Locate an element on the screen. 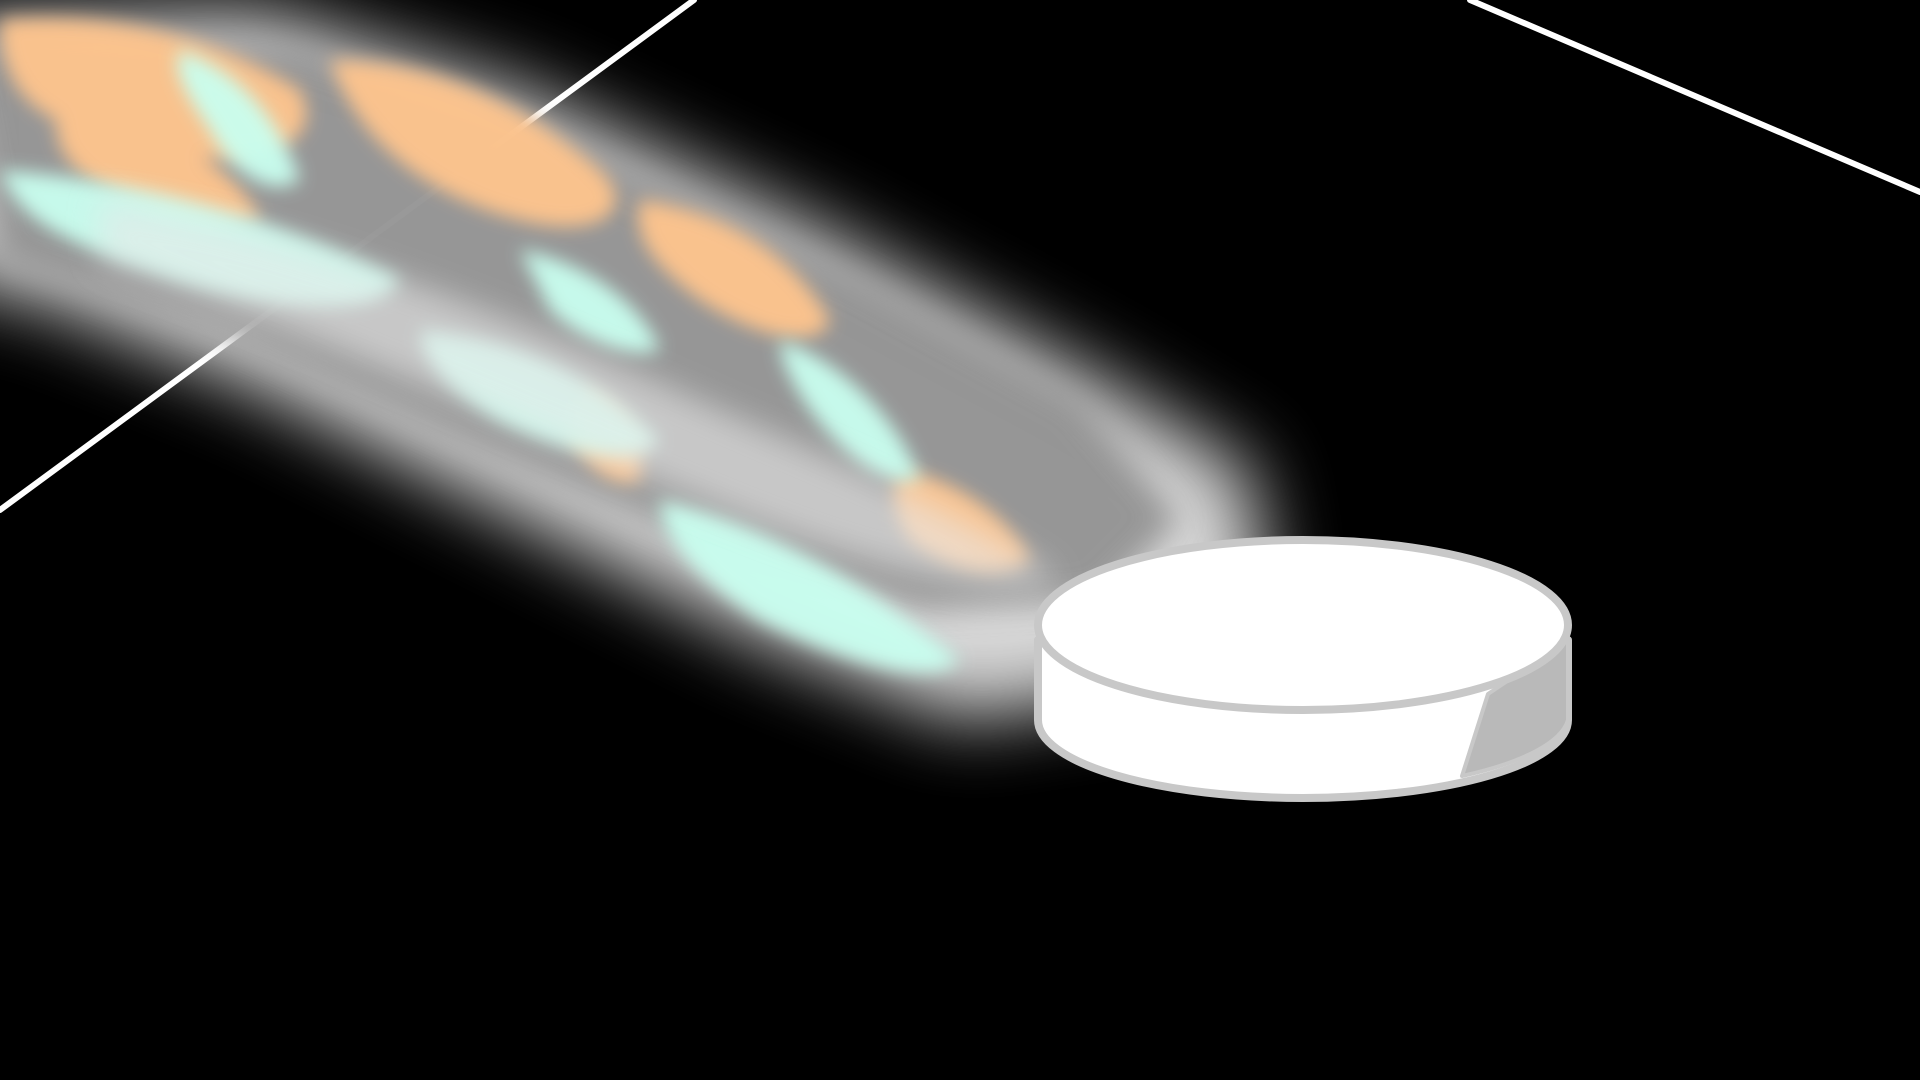  hockey-puck is located at coordinates (1303, 669).